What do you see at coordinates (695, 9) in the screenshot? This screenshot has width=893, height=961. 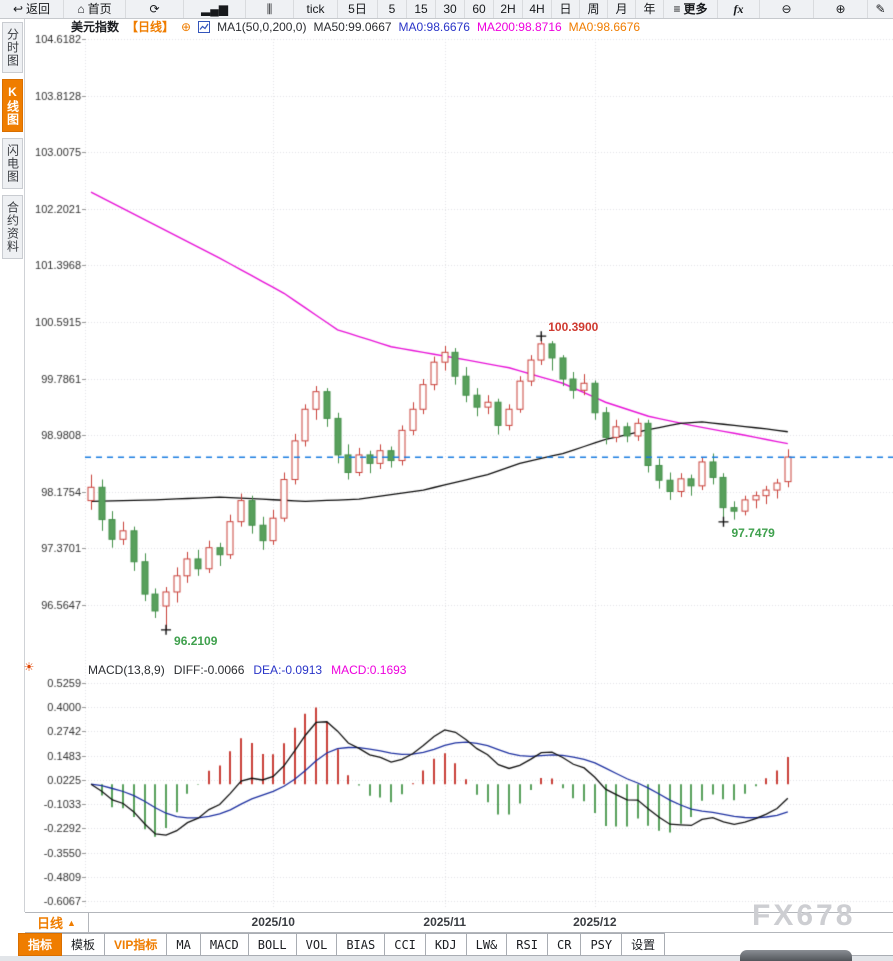 I see `more-button-label: 更多` at bounding box center [695, 9].